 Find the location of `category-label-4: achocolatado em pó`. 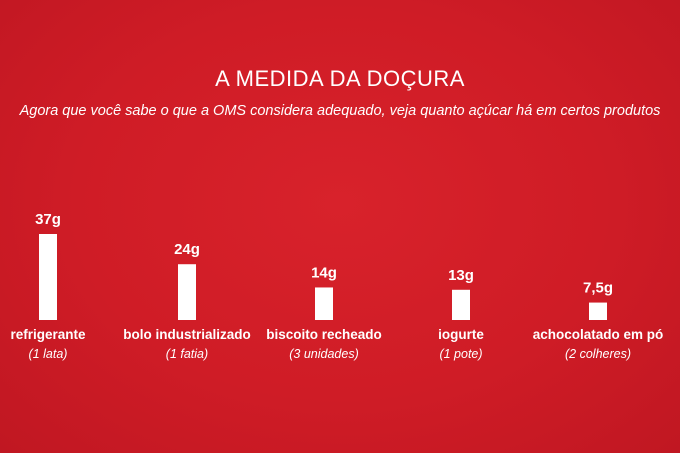

category-label-4: achocolatado em pó is located at coordinates (598, 334).